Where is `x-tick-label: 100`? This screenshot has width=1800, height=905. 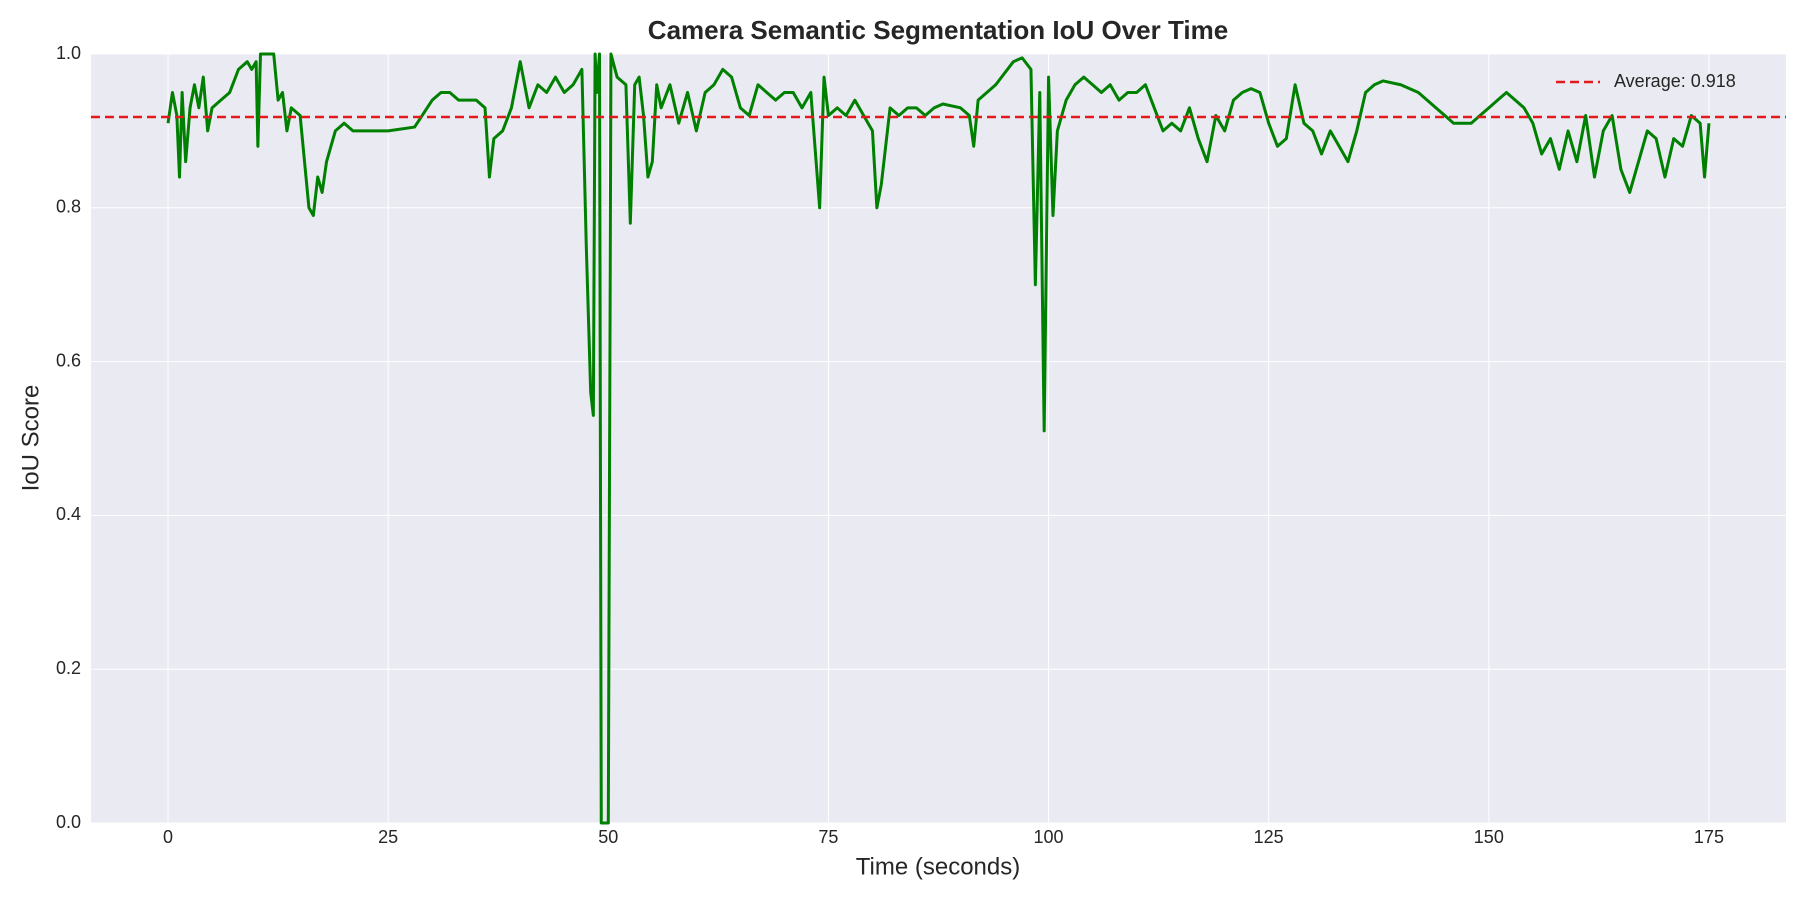
x-tick-label: 100 is located at coordinates (1049, 837).